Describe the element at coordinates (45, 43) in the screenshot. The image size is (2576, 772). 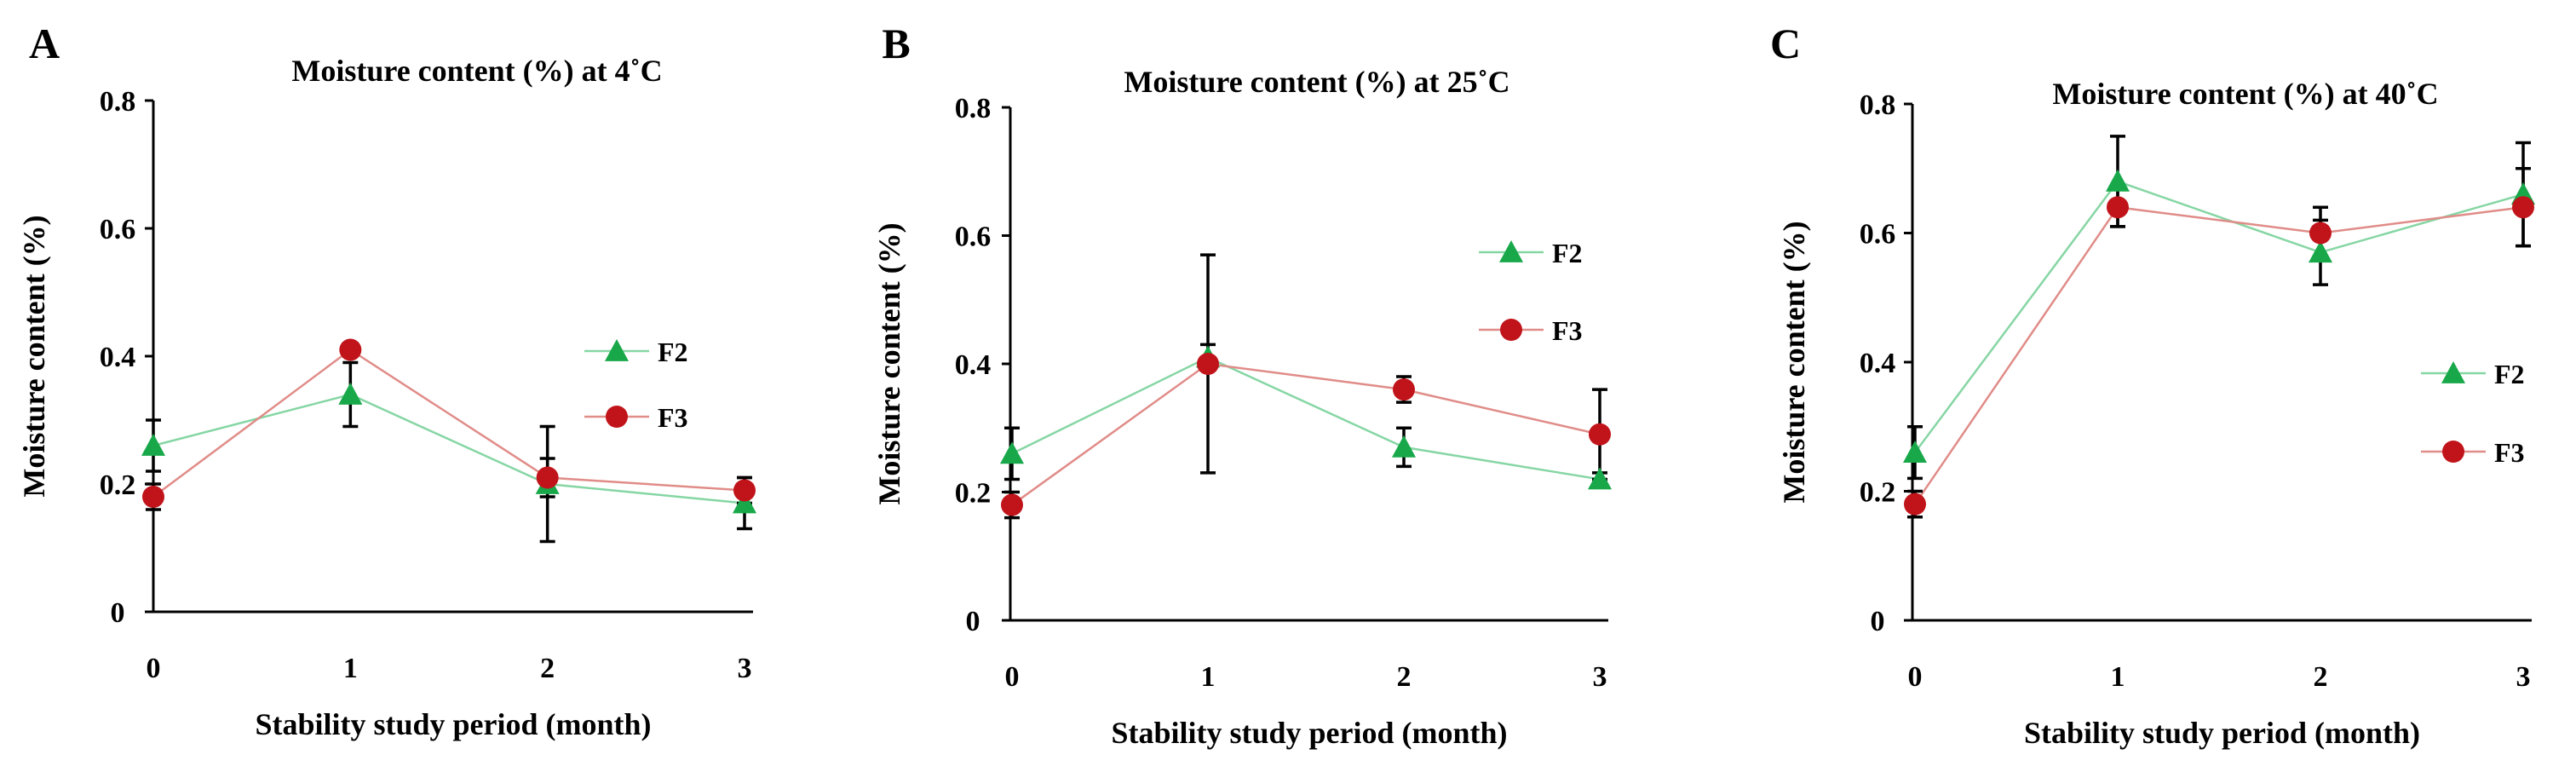
I see `panel-letter: A` at that location.